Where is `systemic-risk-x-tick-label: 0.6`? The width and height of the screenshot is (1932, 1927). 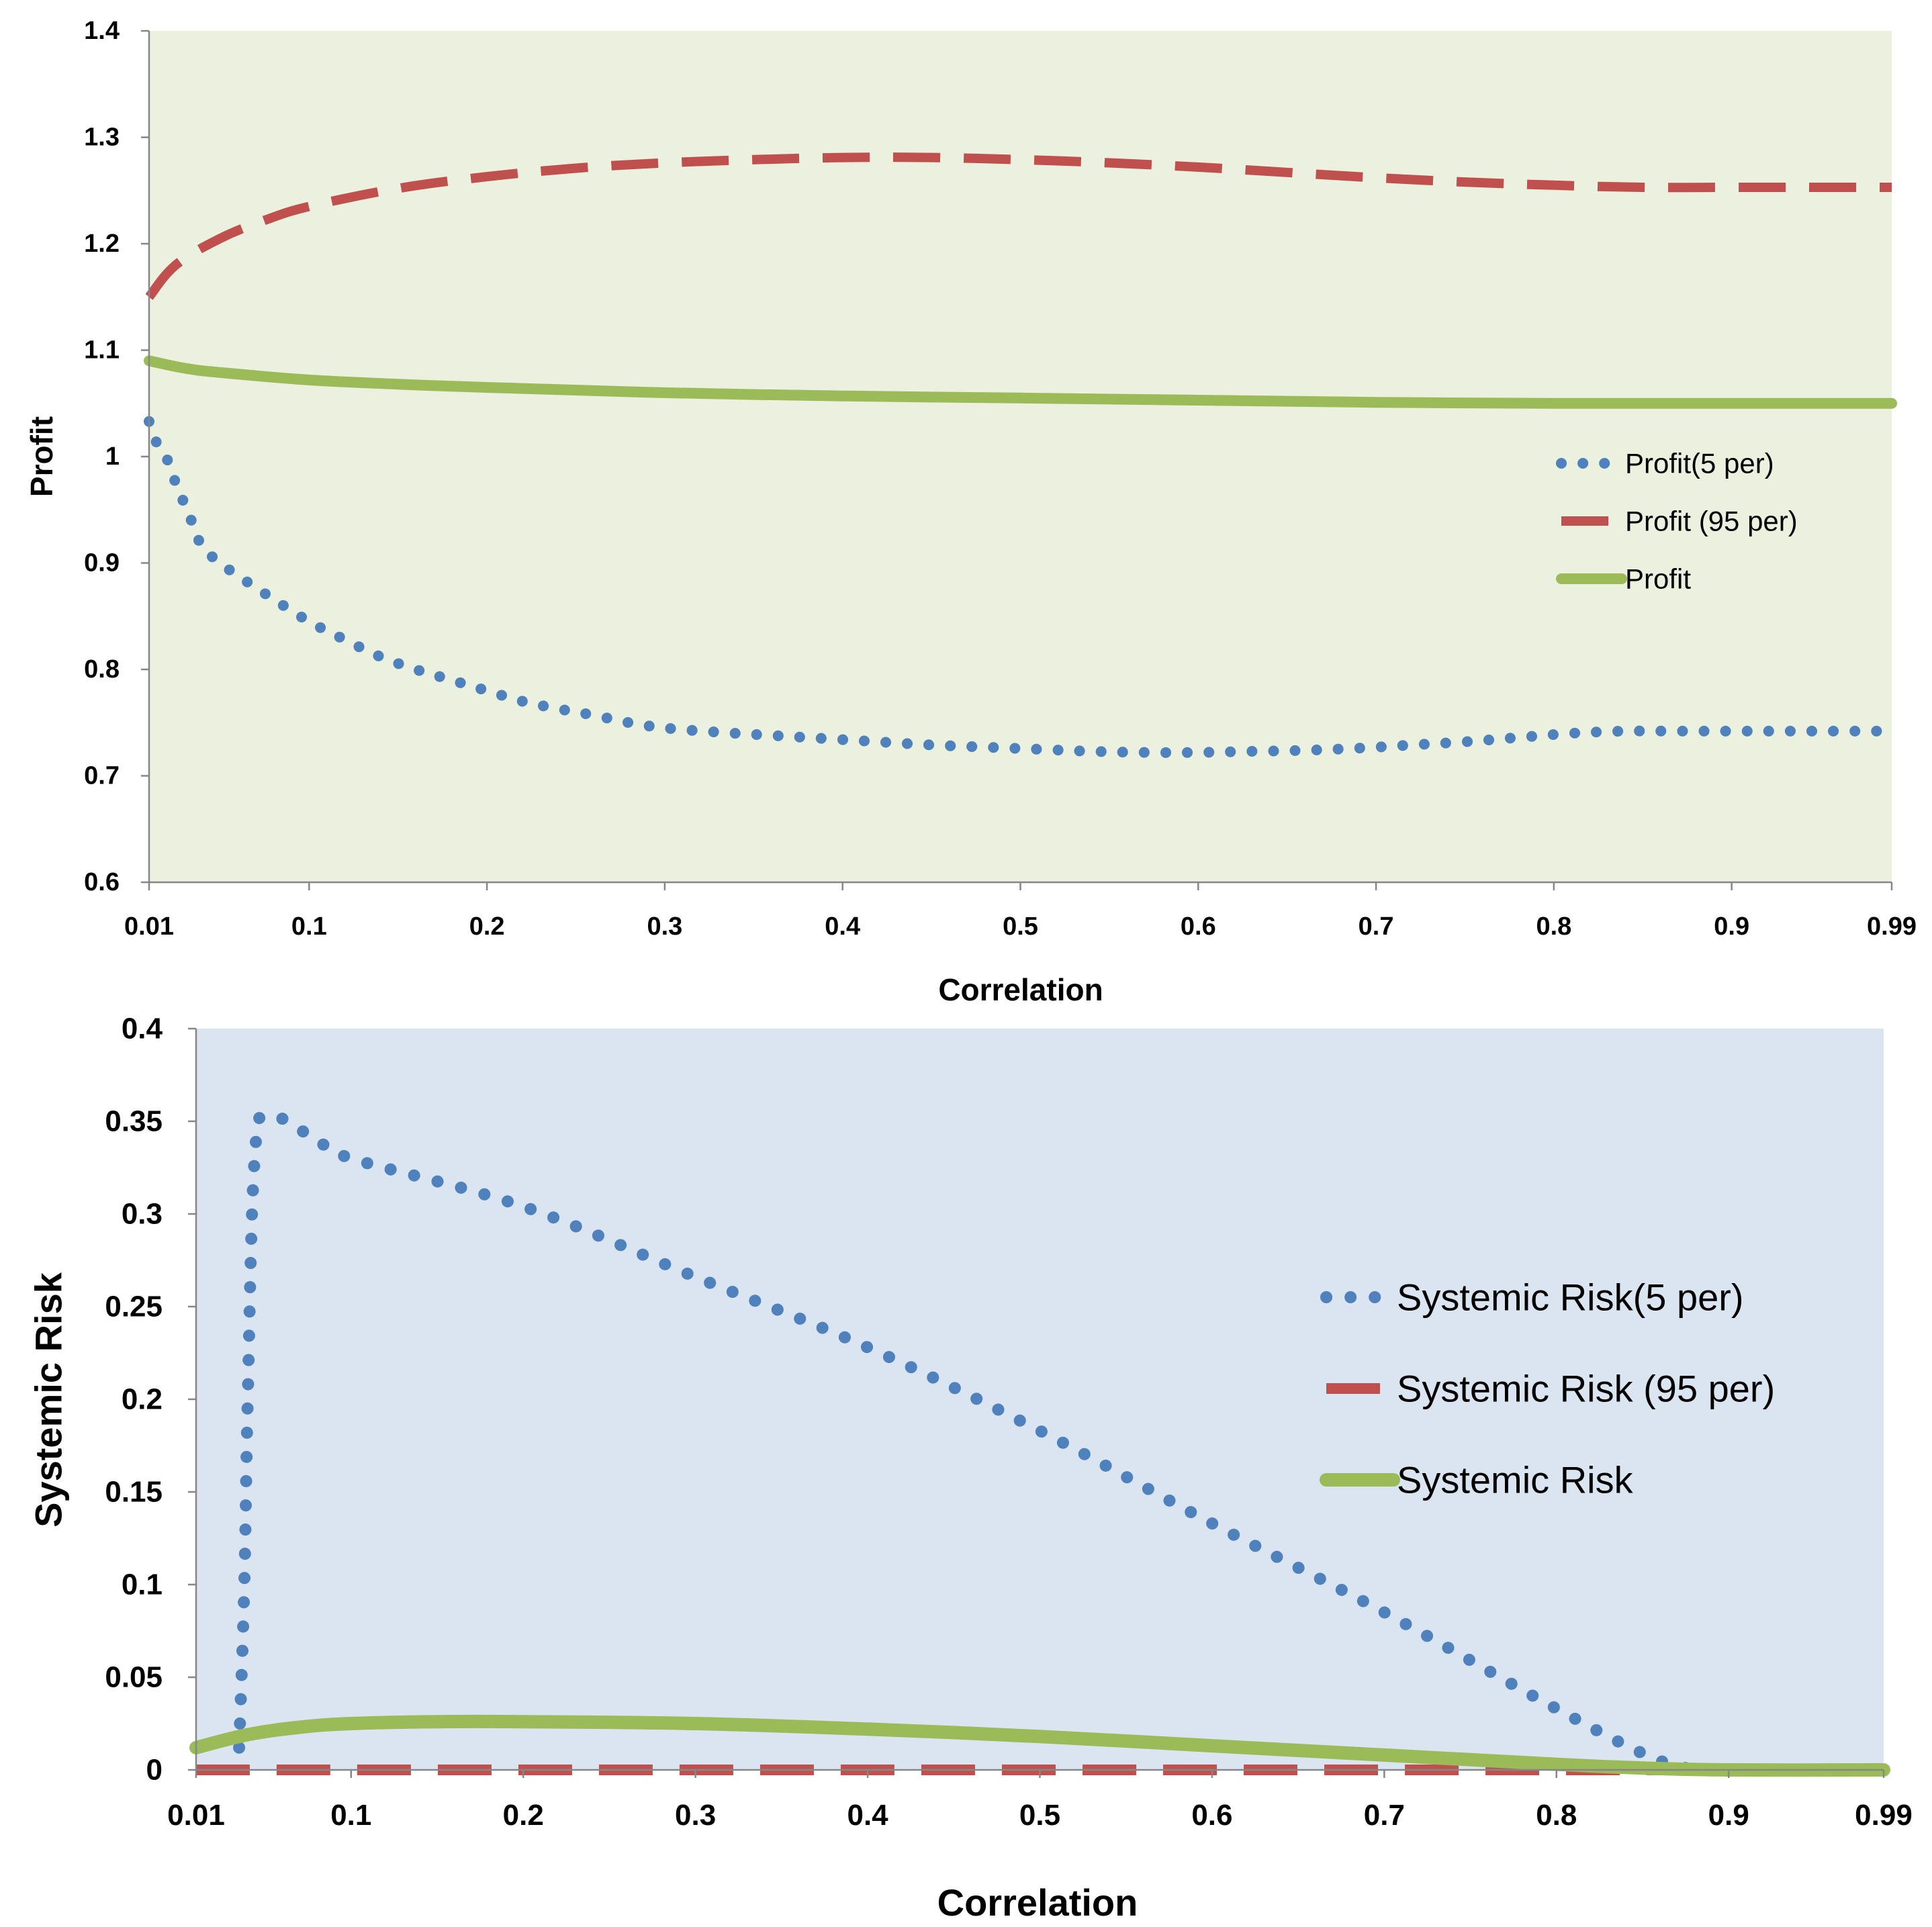 systemic-risk-x-tick-label: 0.6 is located at coordinates (1211, 1815).